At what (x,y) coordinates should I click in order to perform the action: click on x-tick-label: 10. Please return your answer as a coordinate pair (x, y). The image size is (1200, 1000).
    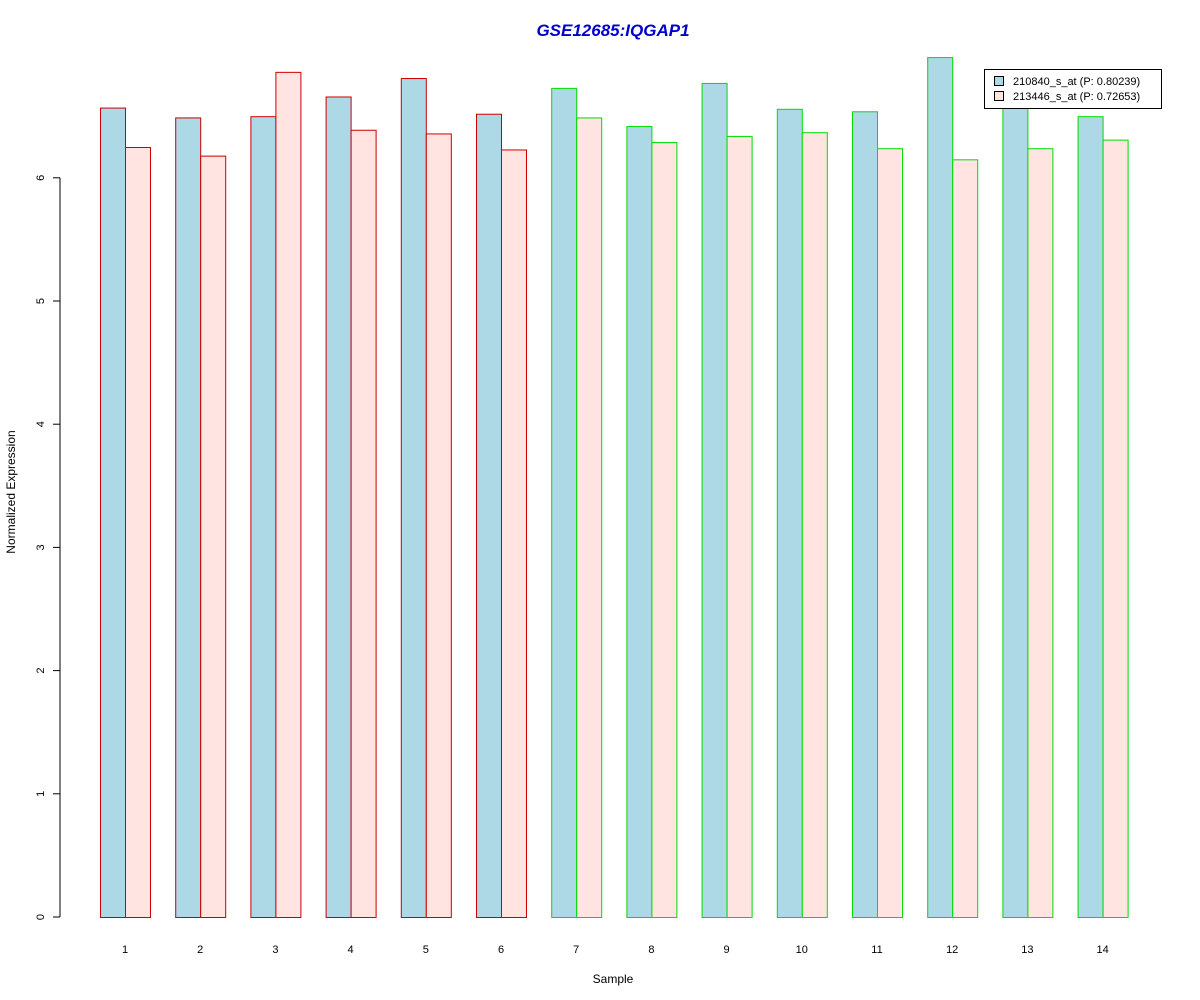
    Looking at the image, I should click on (802, 950).